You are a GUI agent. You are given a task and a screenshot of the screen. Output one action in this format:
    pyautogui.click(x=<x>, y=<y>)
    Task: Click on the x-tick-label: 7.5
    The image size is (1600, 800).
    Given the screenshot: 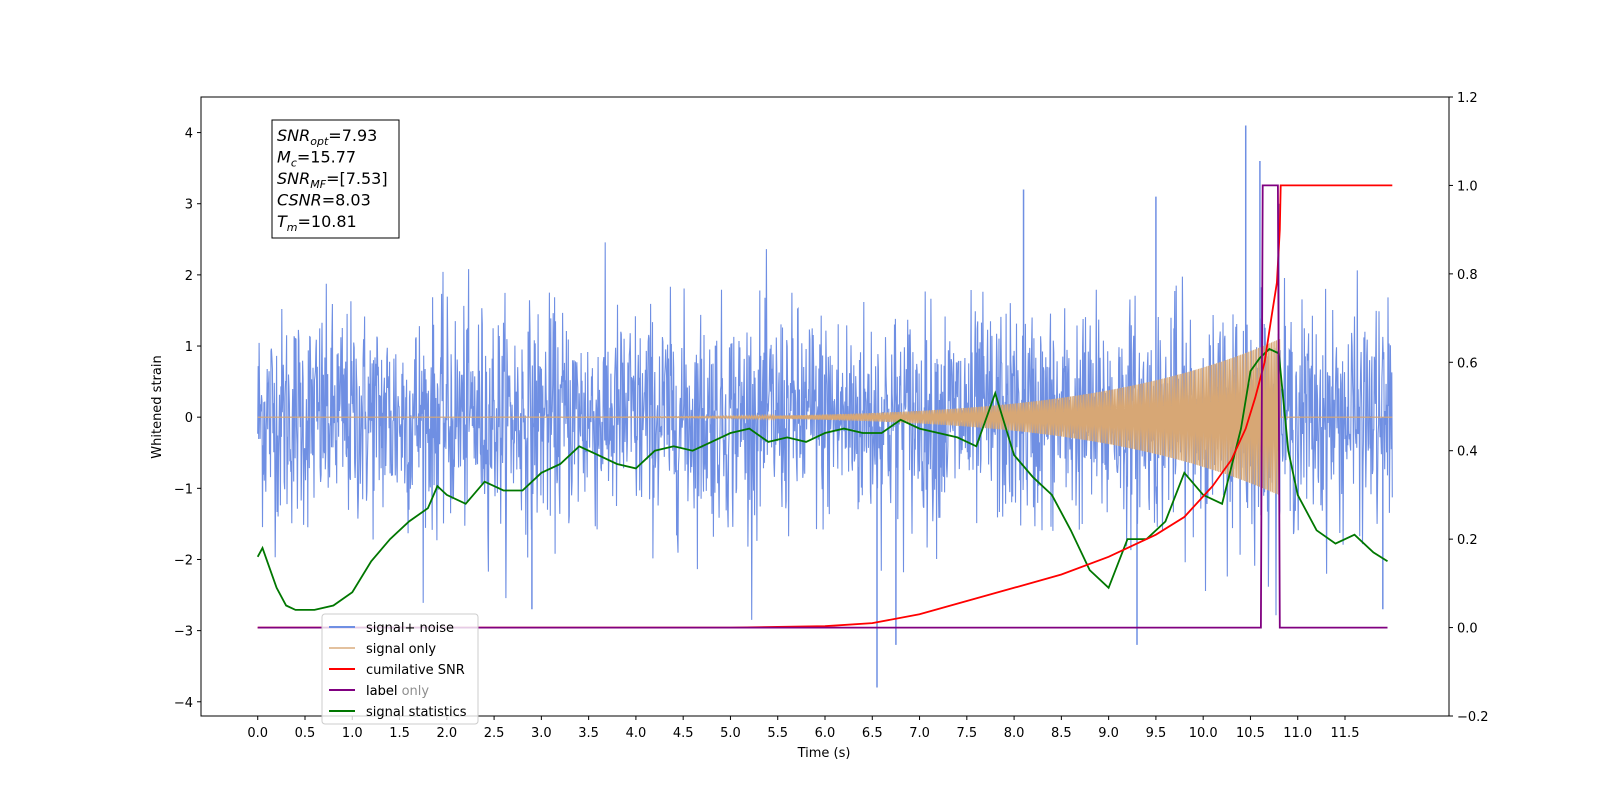 What is the action you would take?
    pyautogui.click(x=966, y=733)
    